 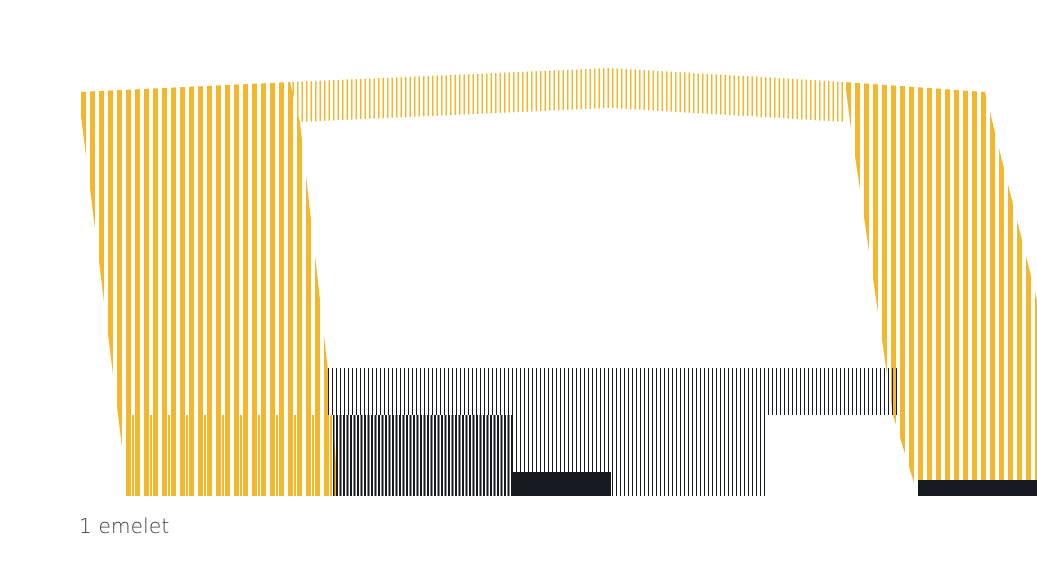 What do you see at coordinates (124, 526) in the screenshot?
I see `floor-caption: 1 emelet` at bounding box center [124, 526].